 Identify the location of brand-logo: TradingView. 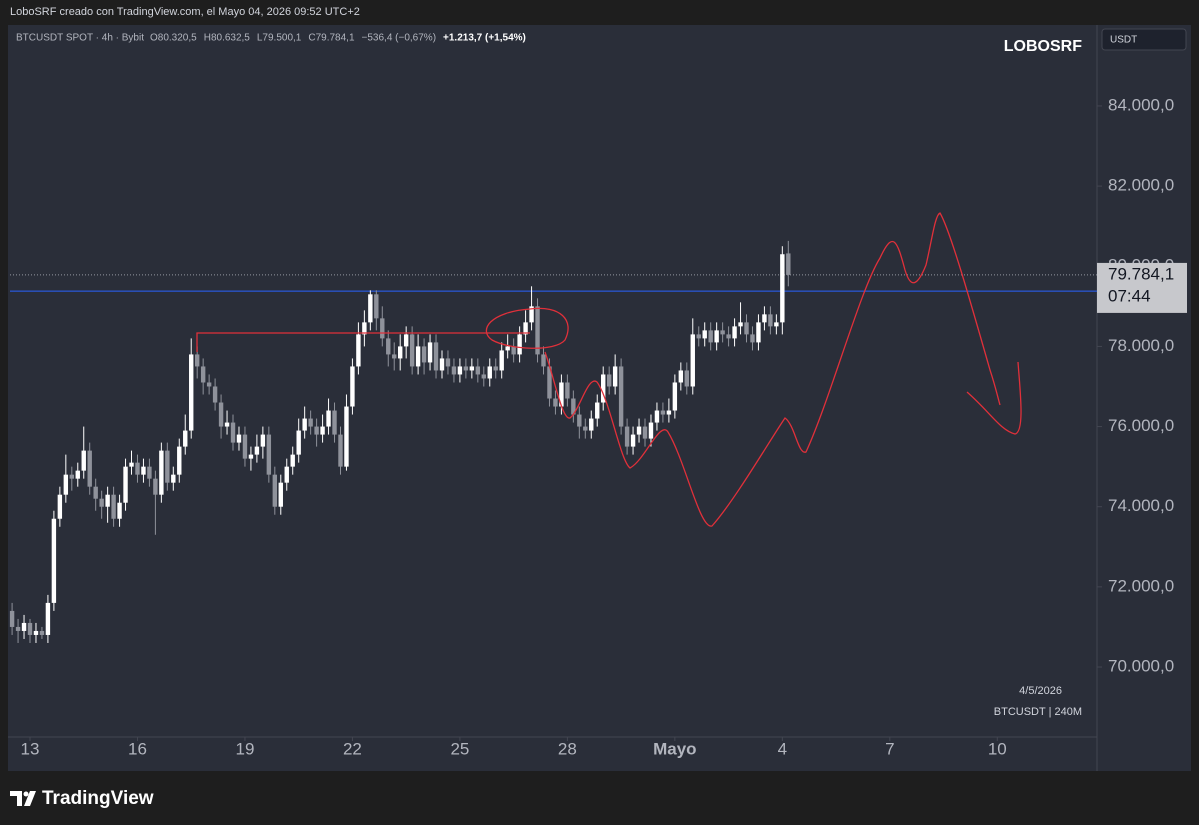
(82, 798).